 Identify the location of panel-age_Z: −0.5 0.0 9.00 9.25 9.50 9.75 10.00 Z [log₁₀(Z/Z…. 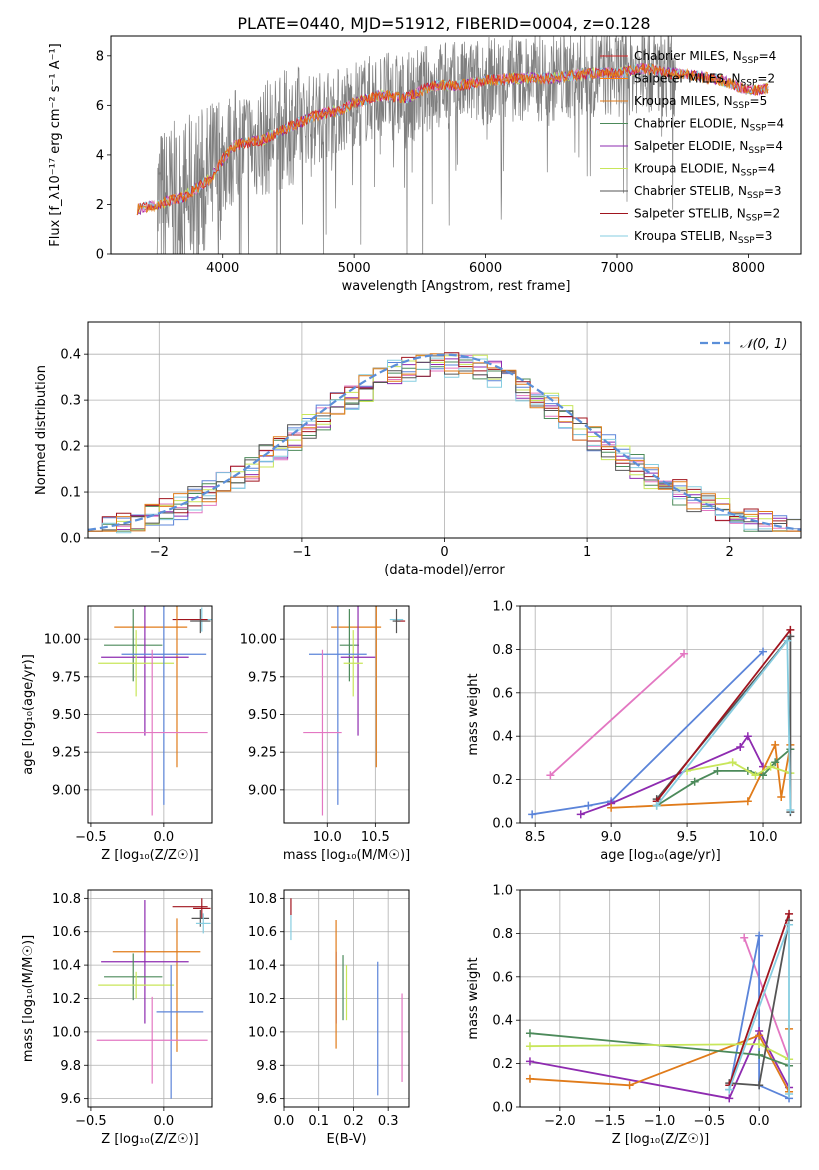
(117, 734).